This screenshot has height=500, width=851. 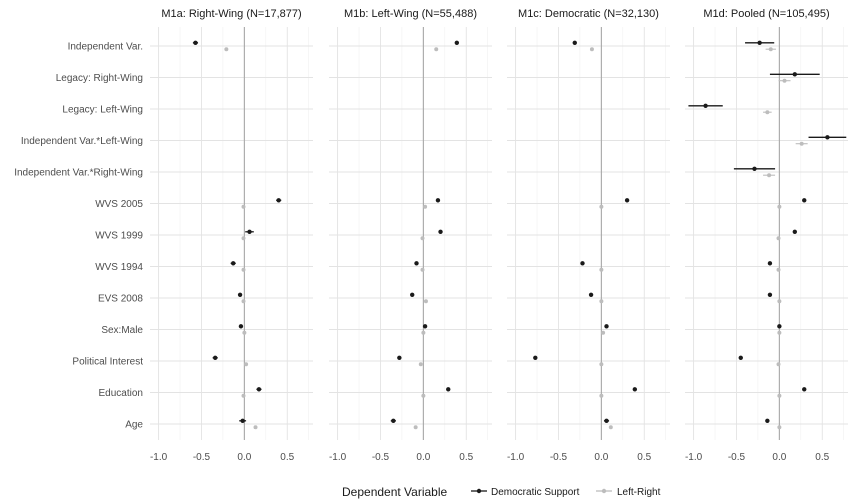 I want to click on y-label-sex-male: Sex:Male, so click(x=122, y=330).